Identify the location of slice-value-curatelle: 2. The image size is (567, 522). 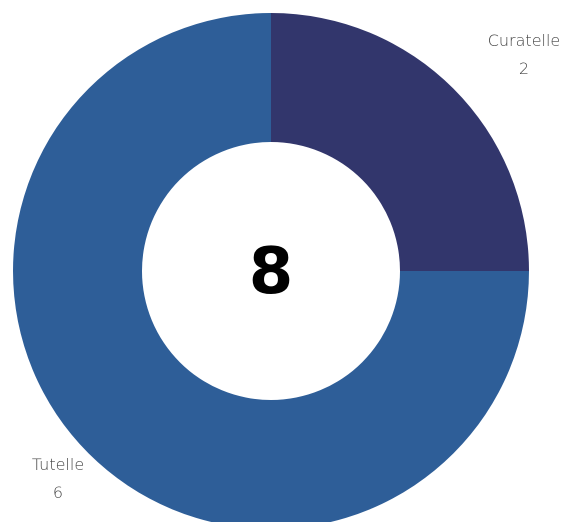
(524, 68).